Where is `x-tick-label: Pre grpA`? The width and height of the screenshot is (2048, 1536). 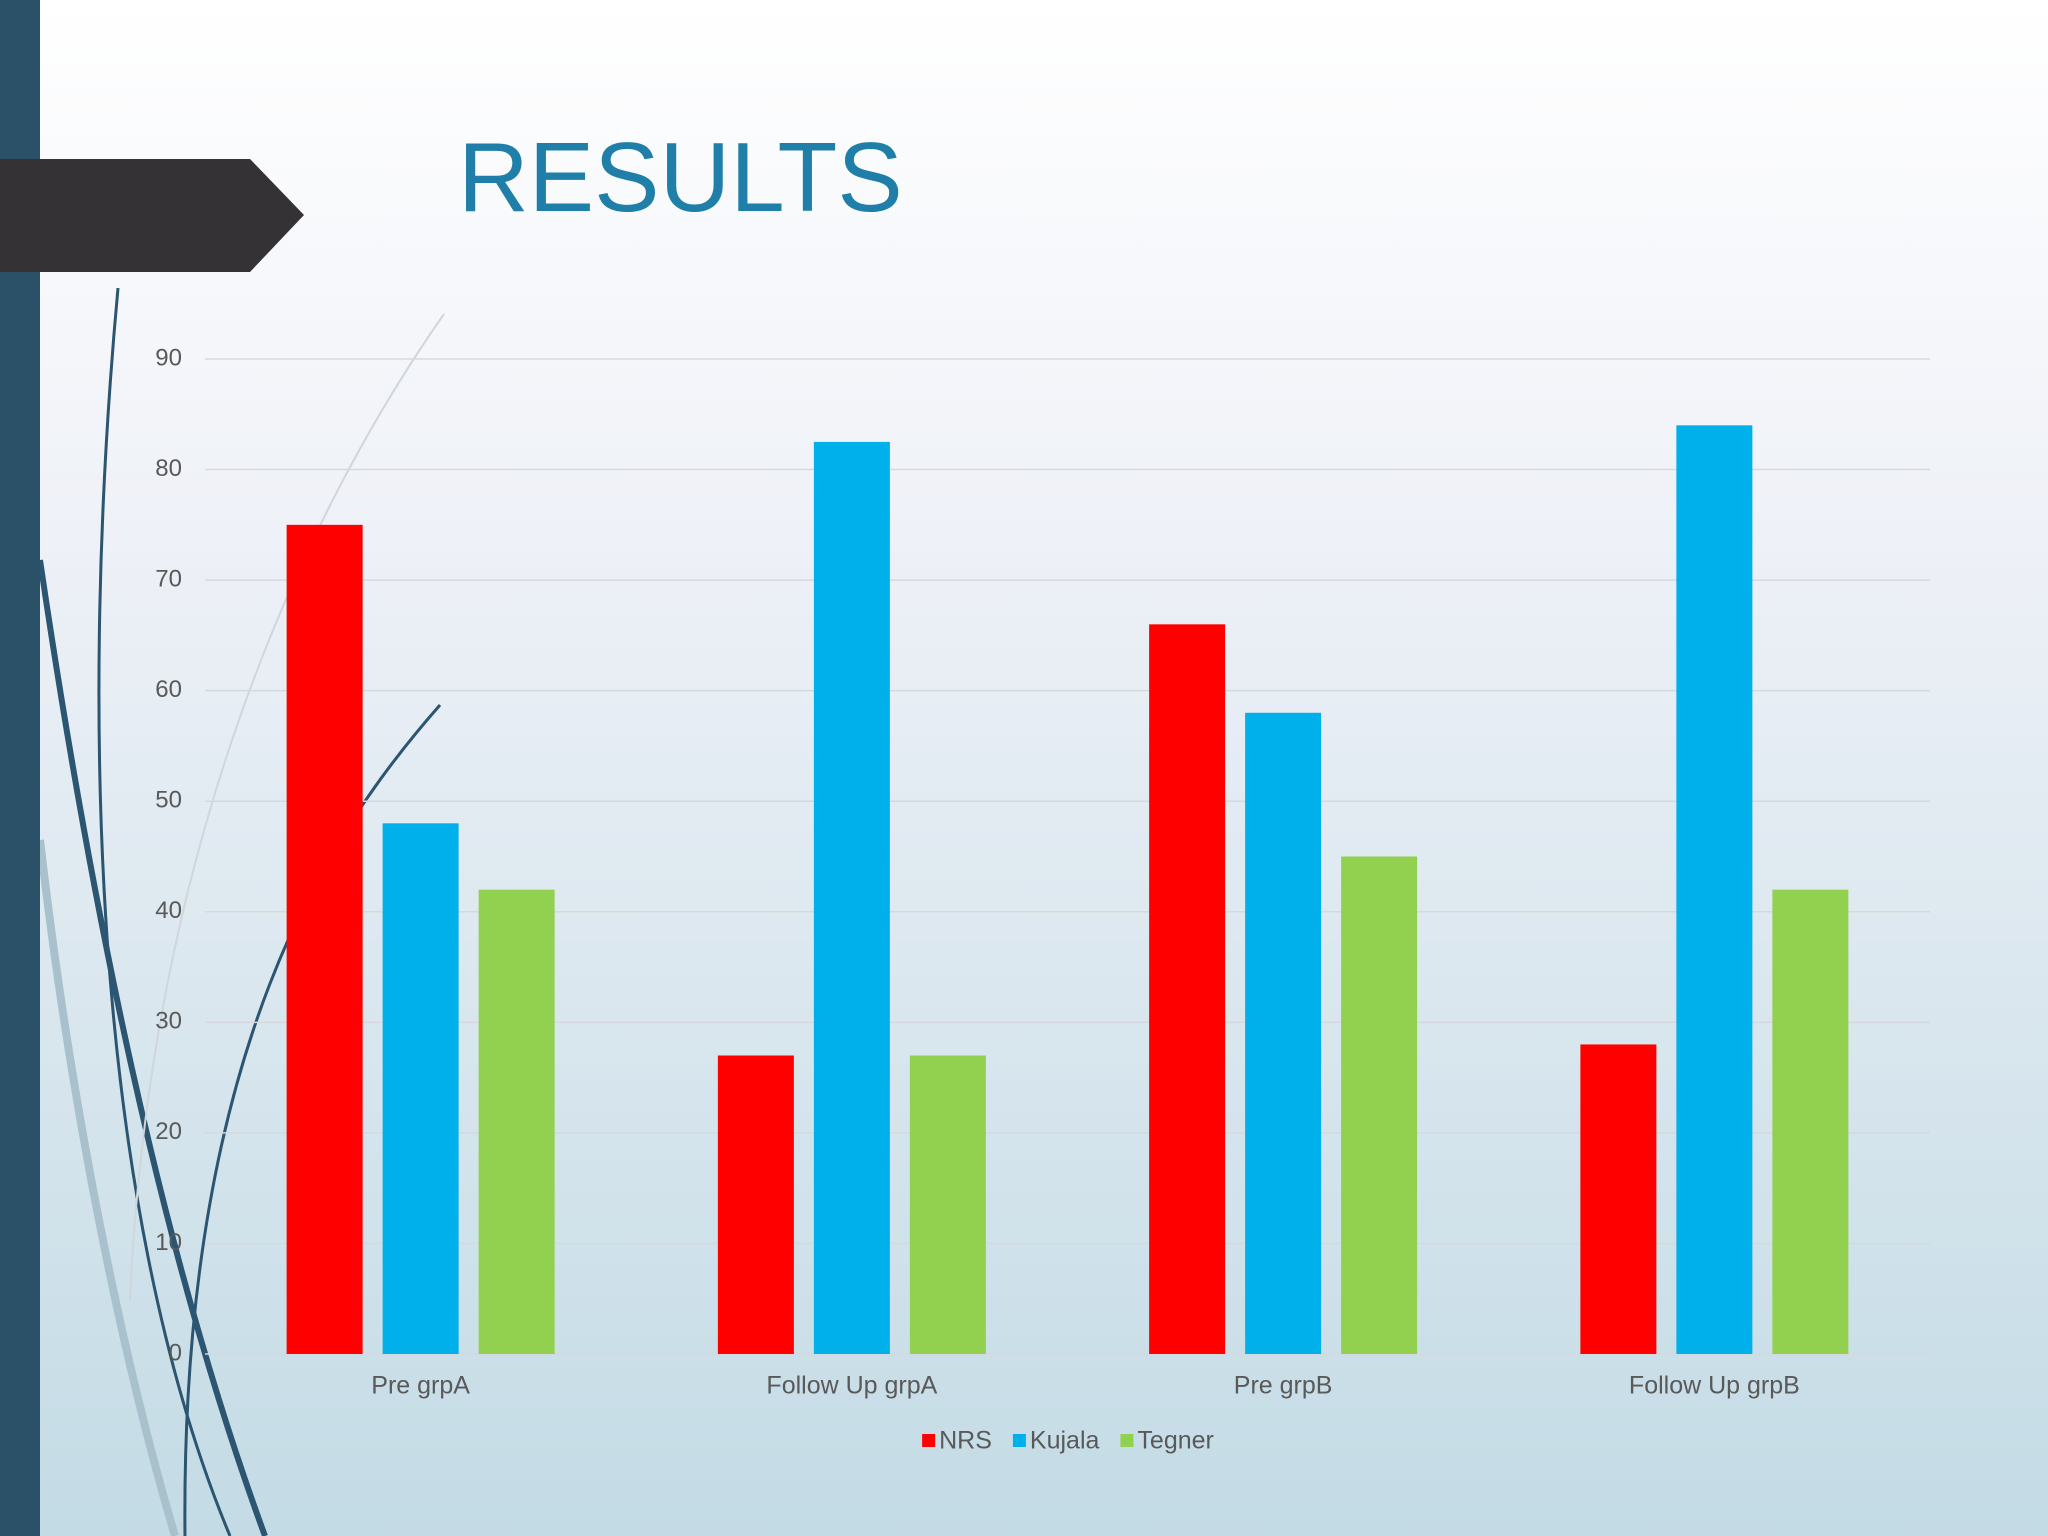 x-tick-label: Pre grpA is located at coordinates (420, 1386).